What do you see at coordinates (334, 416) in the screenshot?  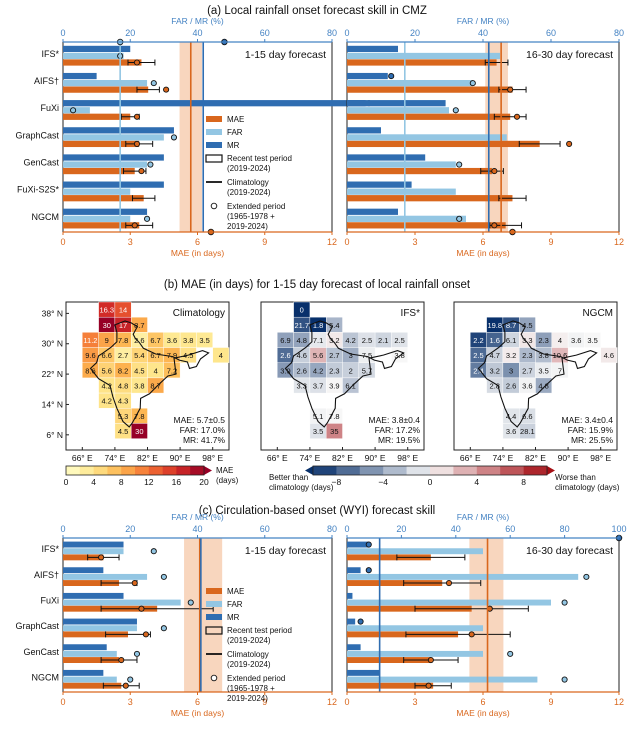 I see `cell-value: 7.8` at bounding box center [334, 416].